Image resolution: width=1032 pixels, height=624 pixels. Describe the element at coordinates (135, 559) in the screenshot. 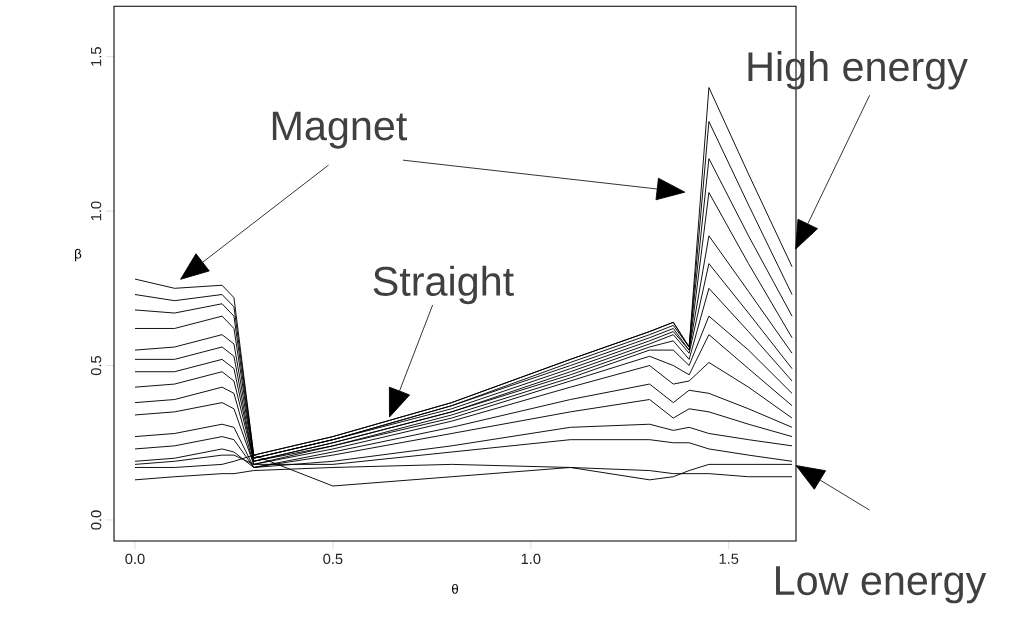

I see `x-tick-label: 0.0` at that location.